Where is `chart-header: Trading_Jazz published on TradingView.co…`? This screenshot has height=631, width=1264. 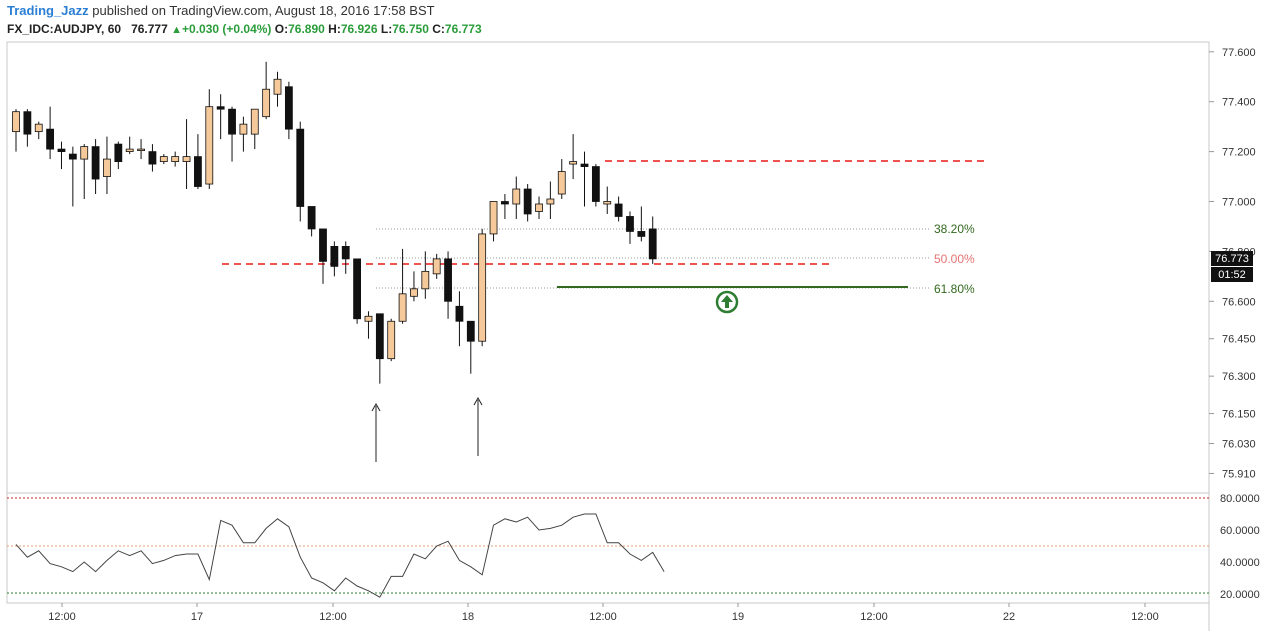 chart-header: Trading_Jazz published on TradingView.co… is located at coordinates (632, 20).